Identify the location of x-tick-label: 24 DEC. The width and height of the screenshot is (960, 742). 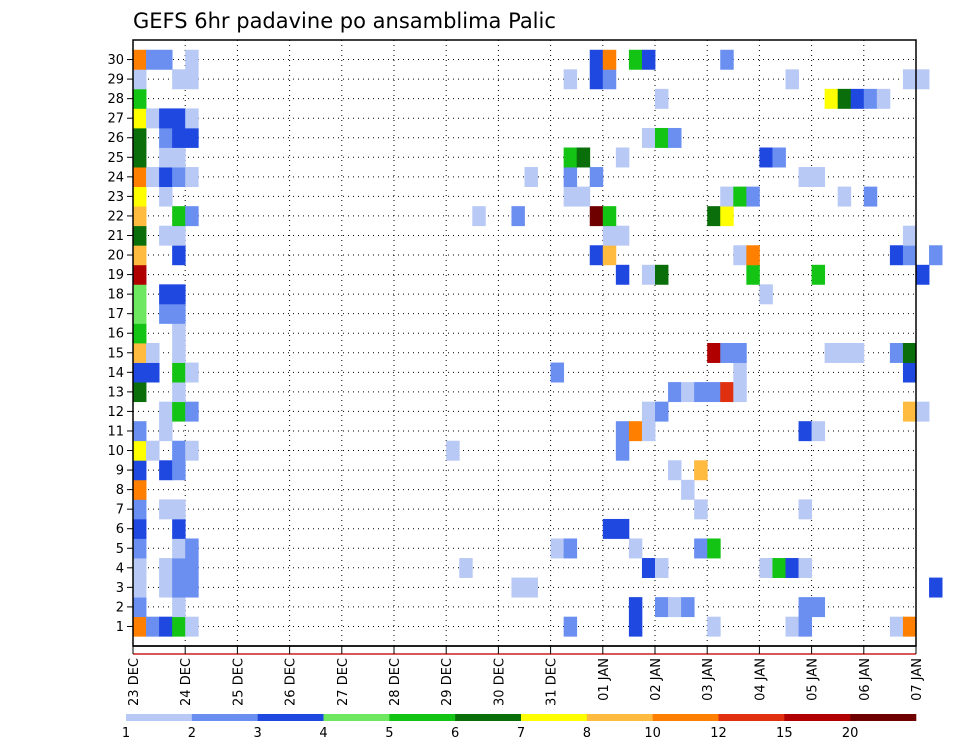
(186, 682).